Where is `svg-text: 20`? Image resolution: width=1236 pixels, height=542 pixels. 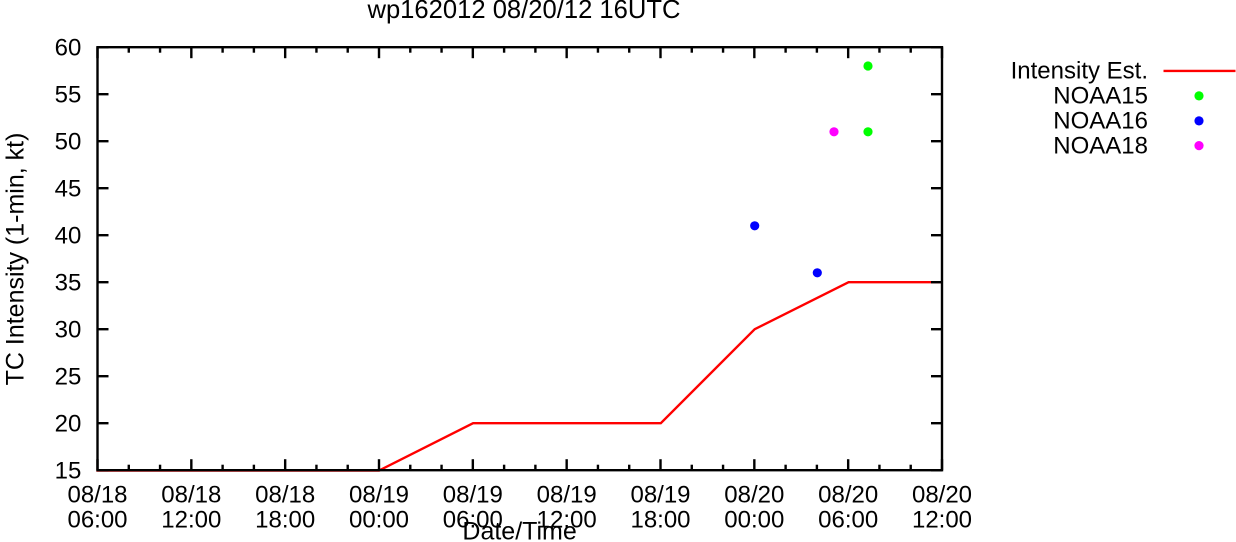 svg-text: 20 is located at coordinates (68, 424).